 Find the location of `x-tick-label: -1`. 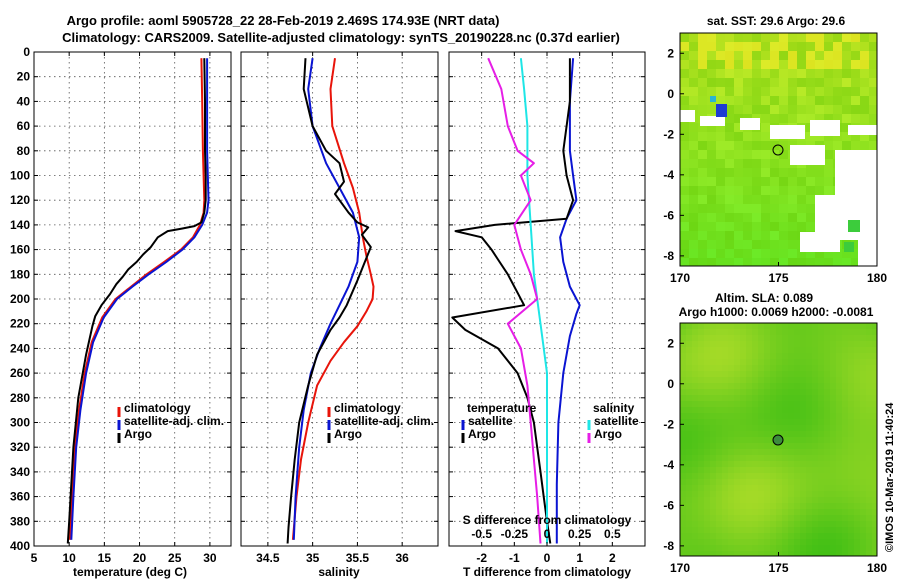

x-tick-label: -1 is located at coordinates (514, 558).